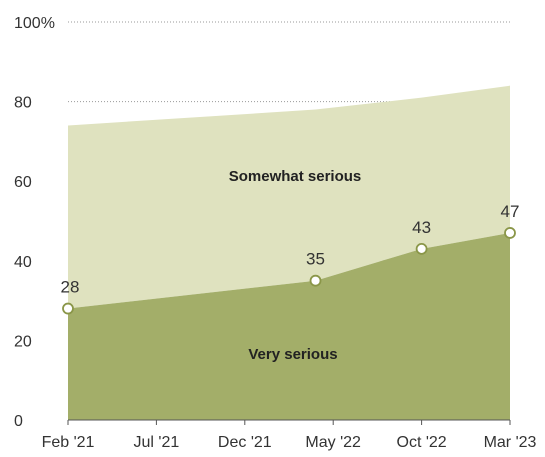  Describe the element at coordinates (23, 341) in the screenshot. I see `y-tick-label: 20` at that location.